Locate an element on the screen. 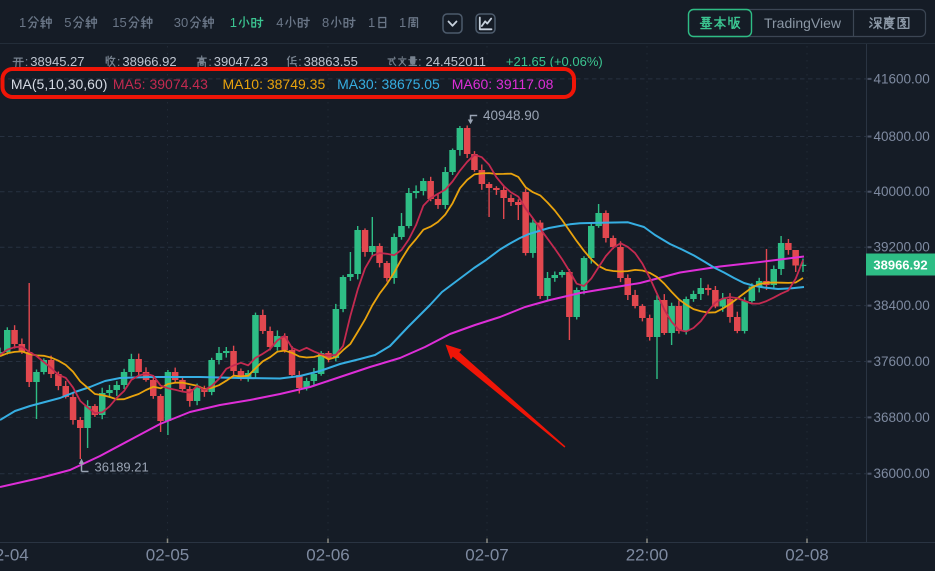 This screenshot has width=935, height=571. svg-text: 5 is located at coordinates (67, 22).